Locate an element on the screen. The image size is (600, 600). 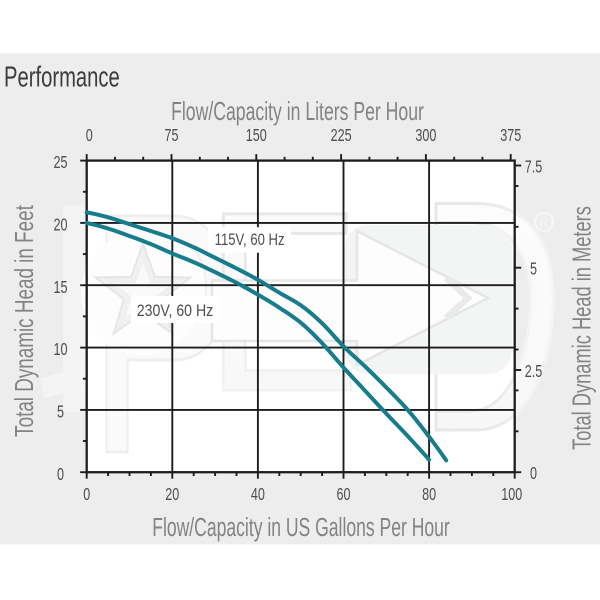
svg-text: R is located at coordinates (544, 222).